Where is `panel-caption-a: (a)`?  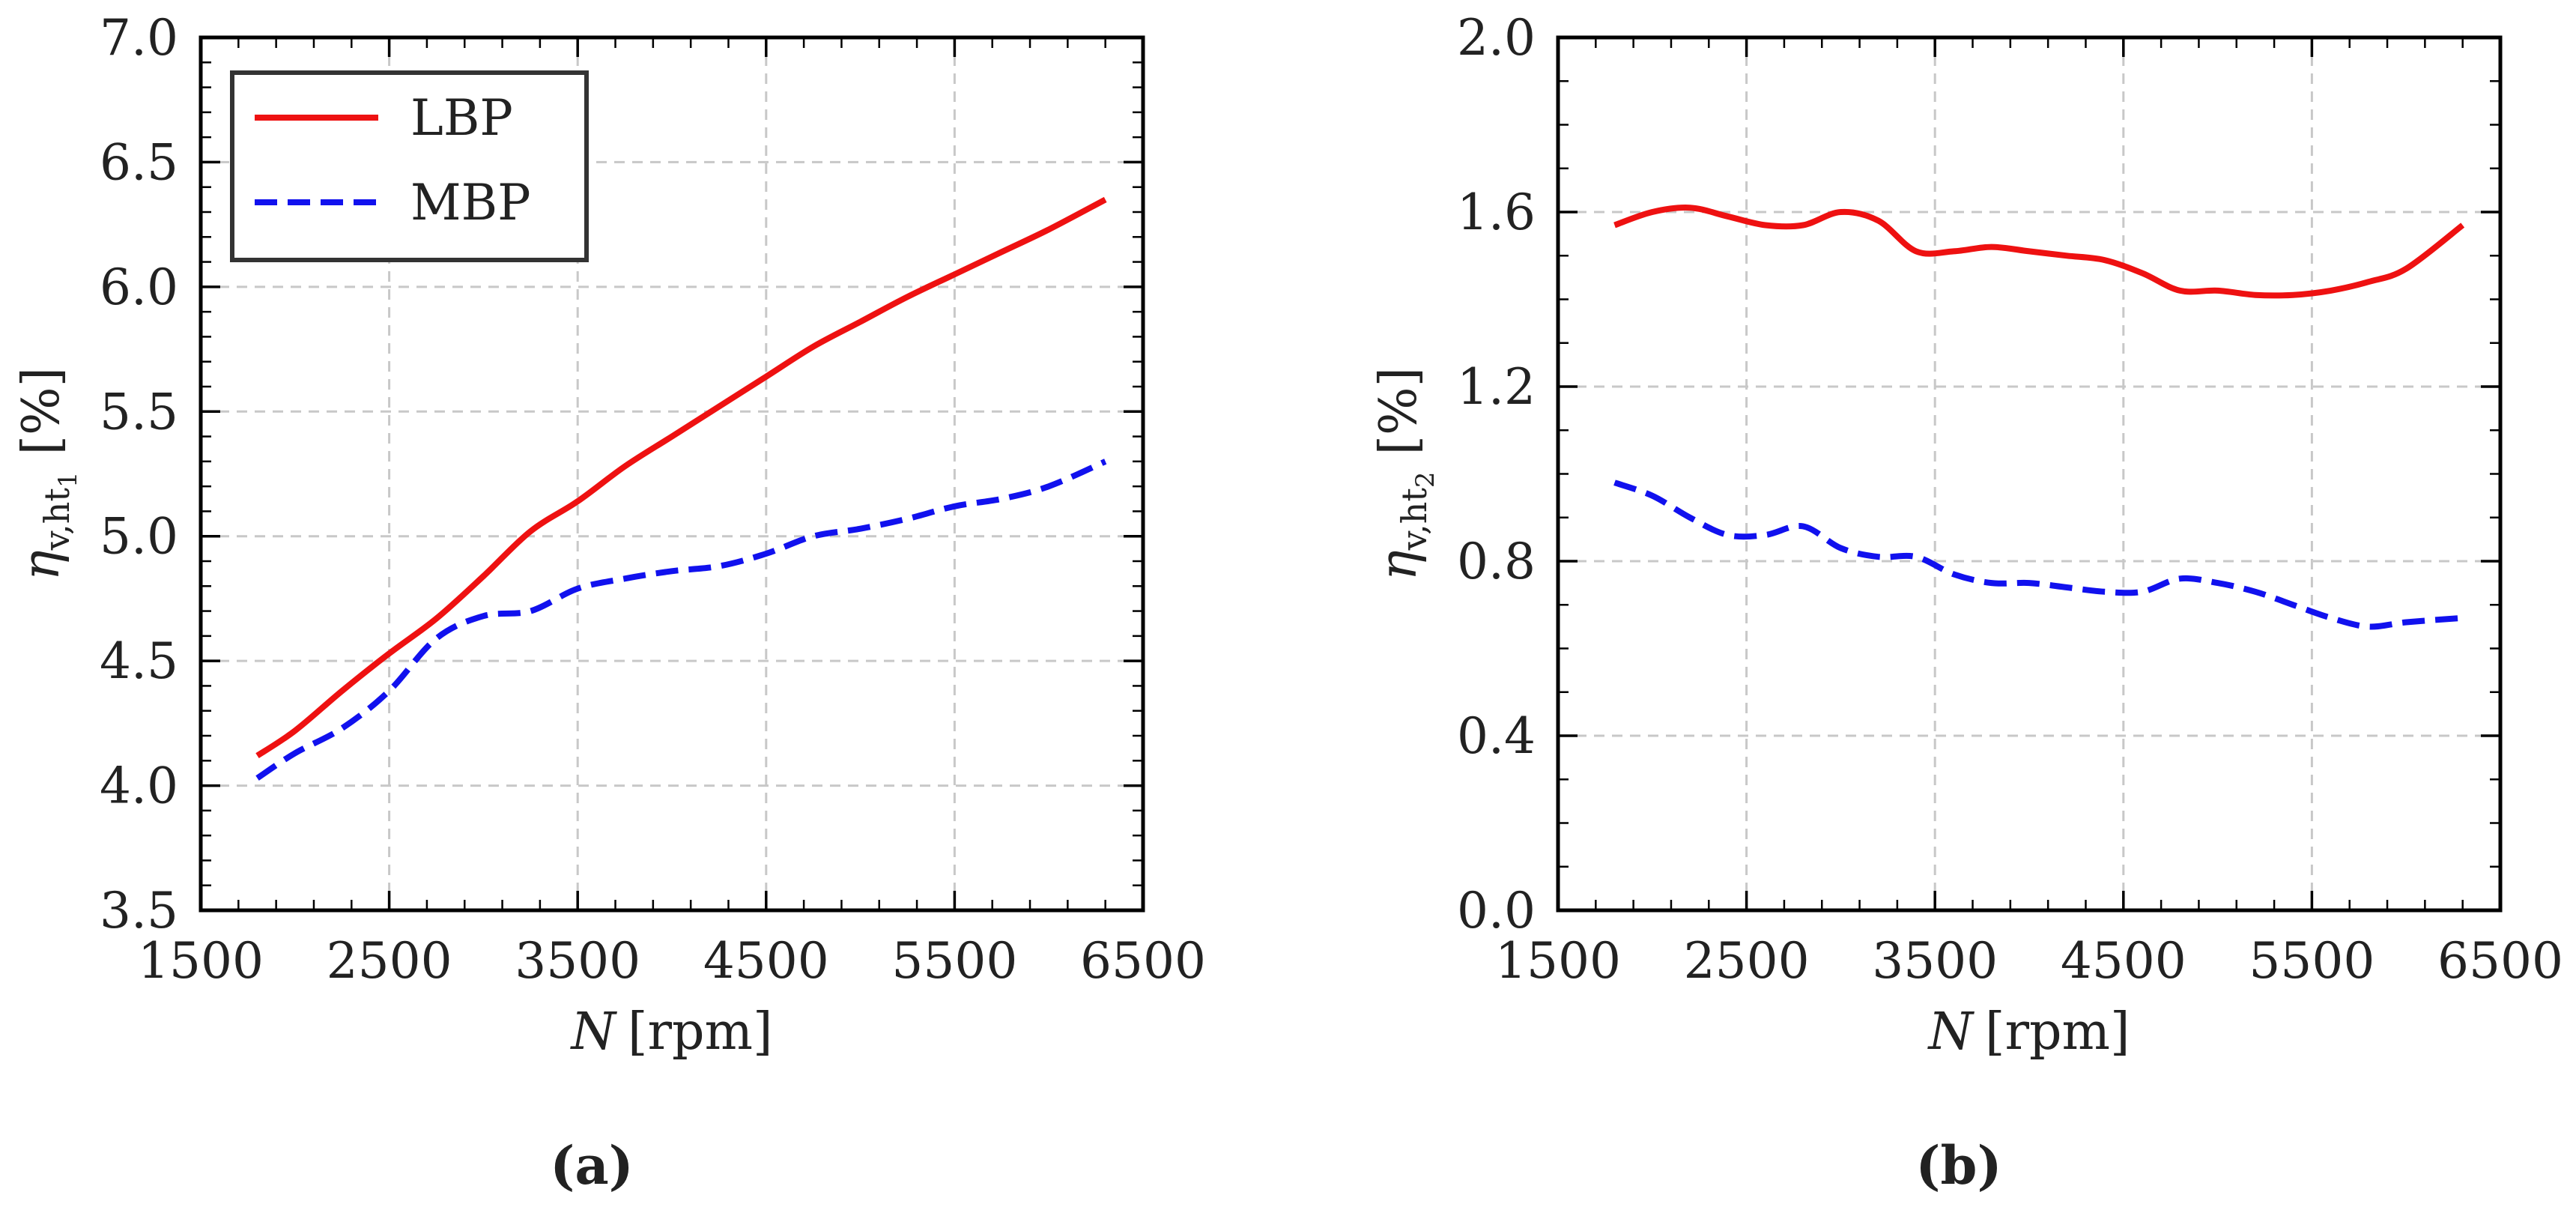
panel-caption-a: (a) is located at coordinates (592, 1165).